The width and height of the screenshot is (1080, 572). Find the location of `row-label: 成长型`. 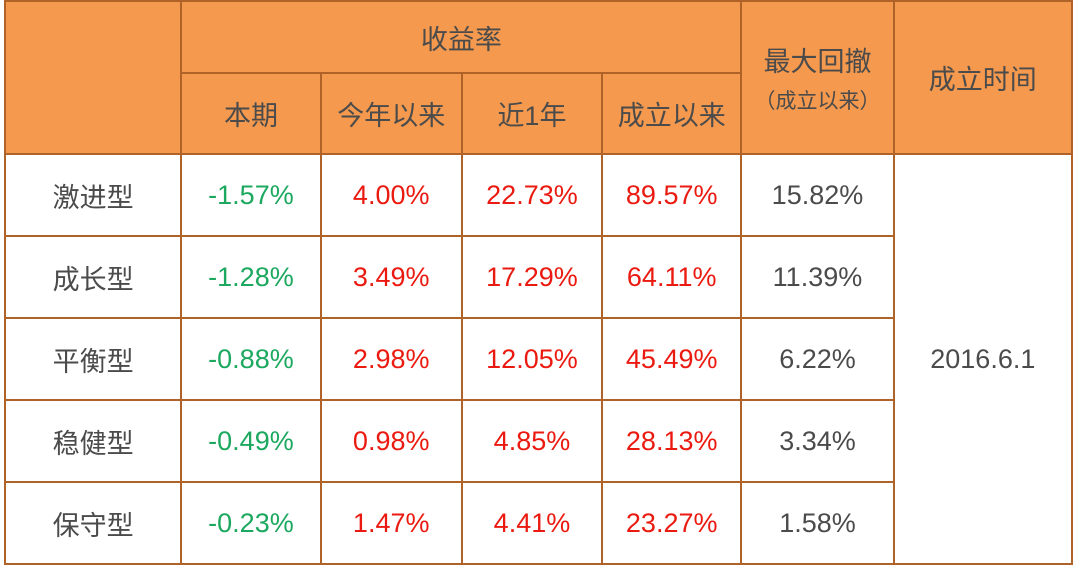

row-label: 成长型 is located at coordinates (93, 277).